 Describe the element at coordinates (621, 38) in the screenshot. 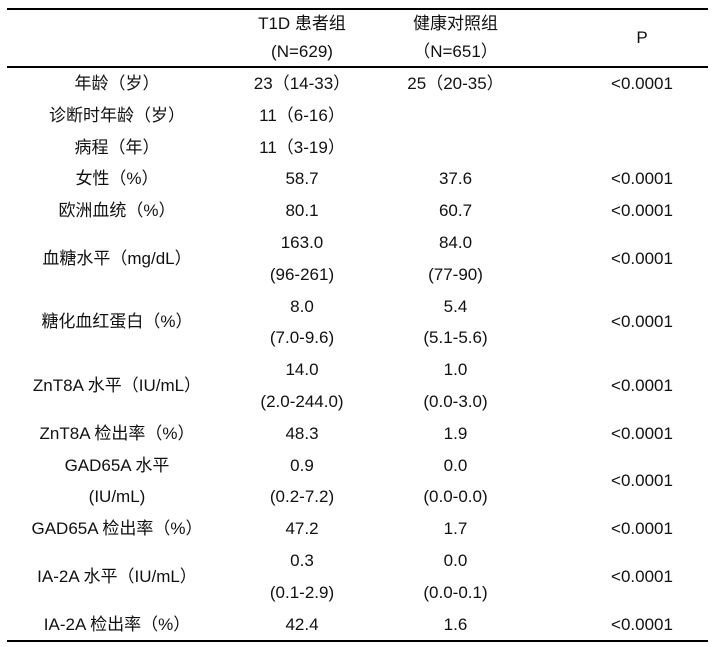

I see `header-p-value: P` at that location.